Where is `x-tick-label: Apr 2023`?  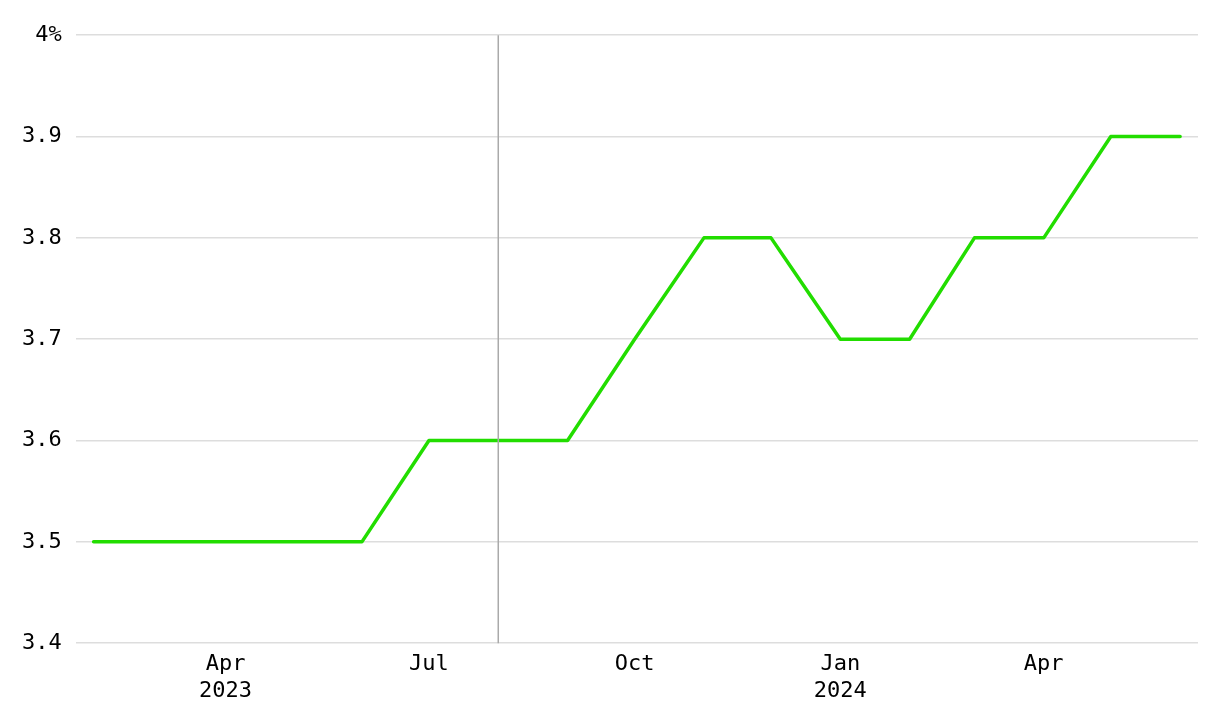 x-tick-label: Apr 2023 is located at coordinates (226, 676).